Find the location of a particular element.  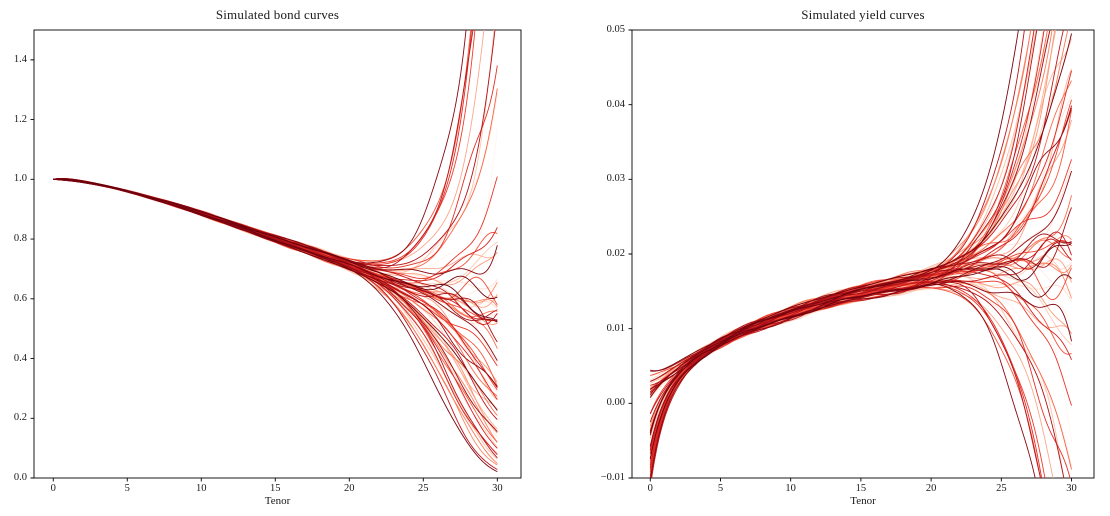

chart-title: Simulated bond curves is located at coordinates (277, 14).